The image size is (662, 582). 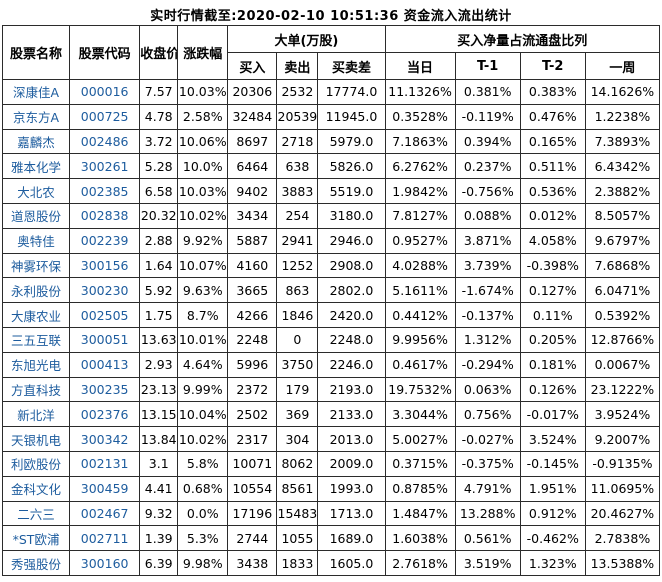 I want to click on sell-volume-cell: 1252, so click(x=297, y=265).